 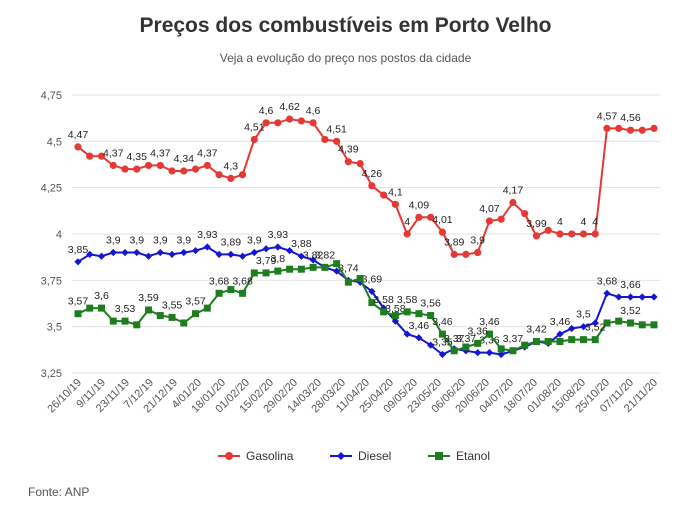 What do you see at coordinates (137, 157) in the screenshot?
I see `data-label: 4,35` at bounding box center [137, 157].